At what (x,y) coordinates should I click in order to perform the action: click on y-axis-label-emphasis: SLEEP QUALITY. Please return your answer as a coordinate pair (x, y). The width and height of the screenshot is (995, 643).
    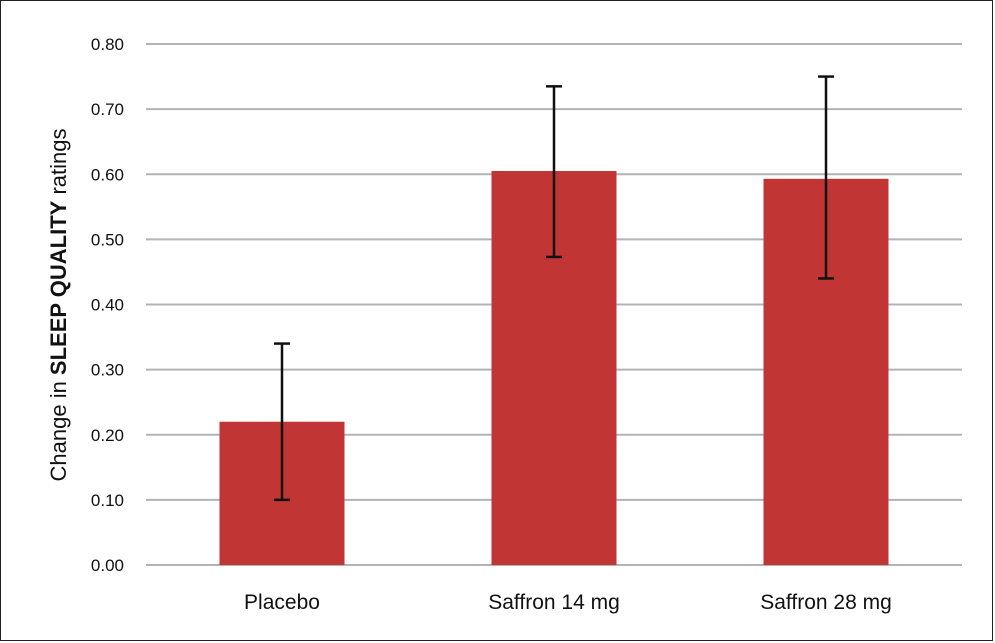
    Looking at the image, I should click on (58, 287).